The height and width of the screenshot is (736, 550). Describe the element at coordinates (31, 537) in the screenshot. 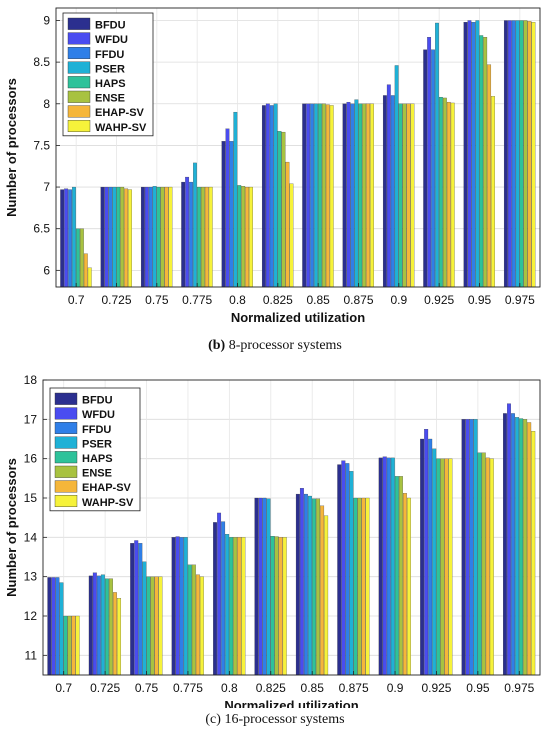

I see `y-tick-label: 14` at that location.